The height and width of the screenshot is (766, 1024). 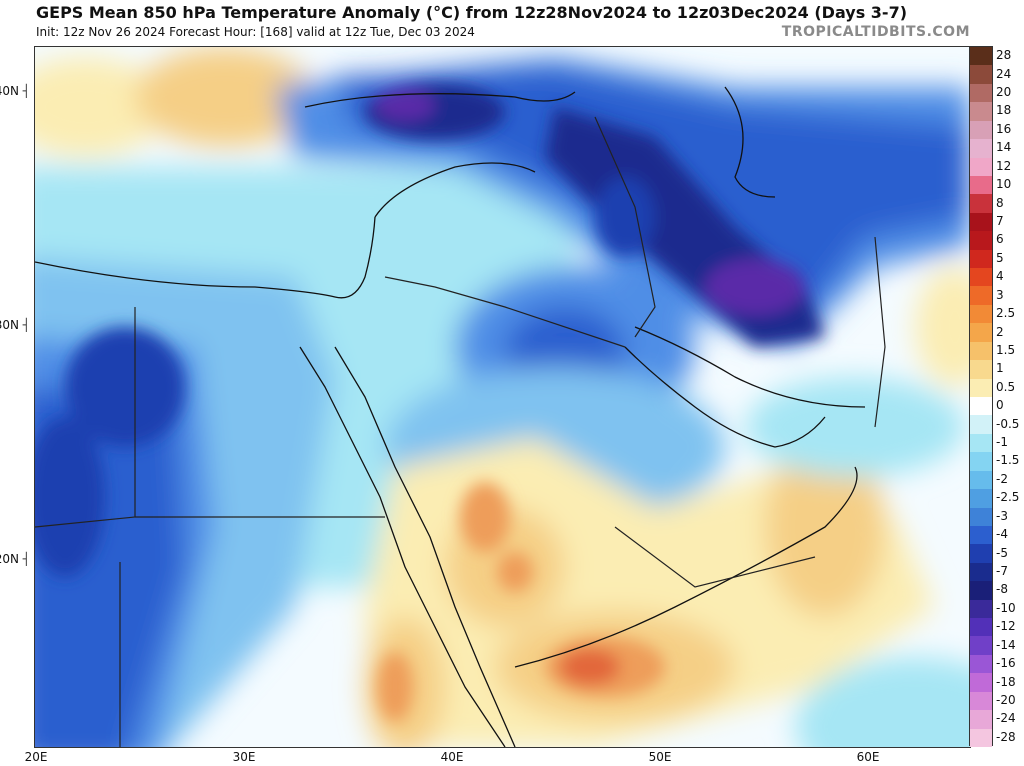 I want to click on colorbar, so click(x=981, y=397).